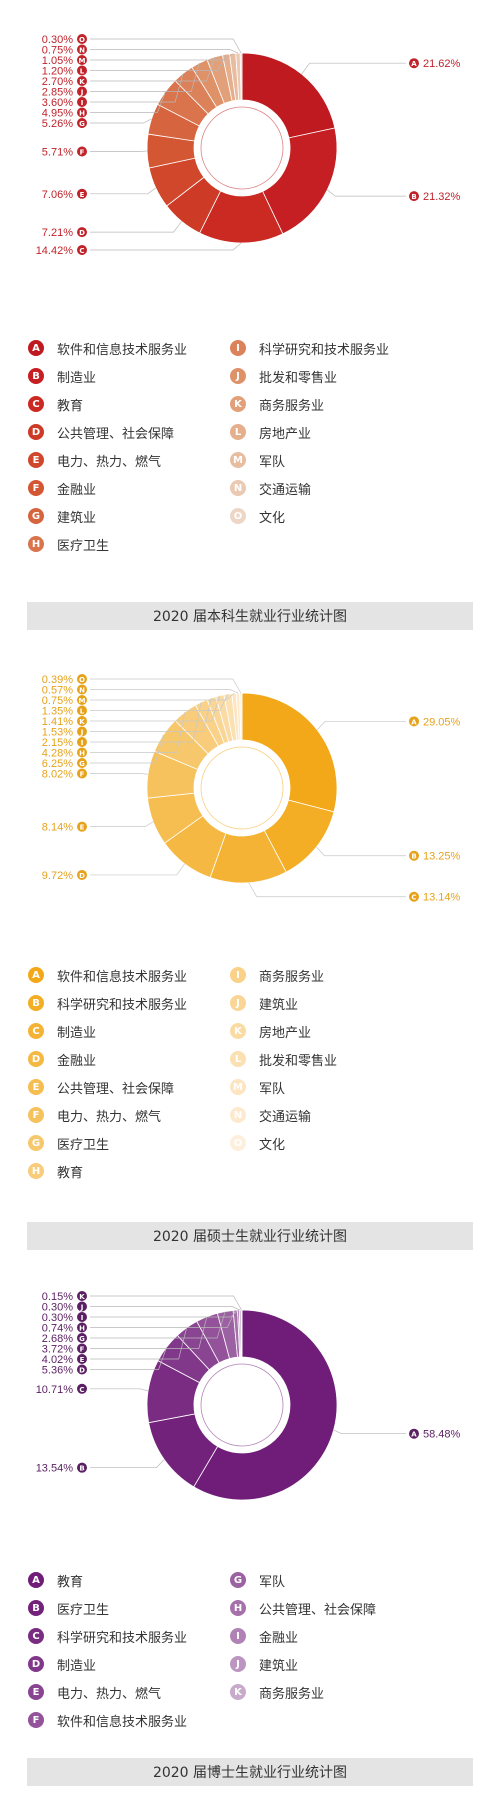 This screenshot has height=1794, width=500. I want to click on legend-label: 电力、热力、燃气, so click(109, 1694).